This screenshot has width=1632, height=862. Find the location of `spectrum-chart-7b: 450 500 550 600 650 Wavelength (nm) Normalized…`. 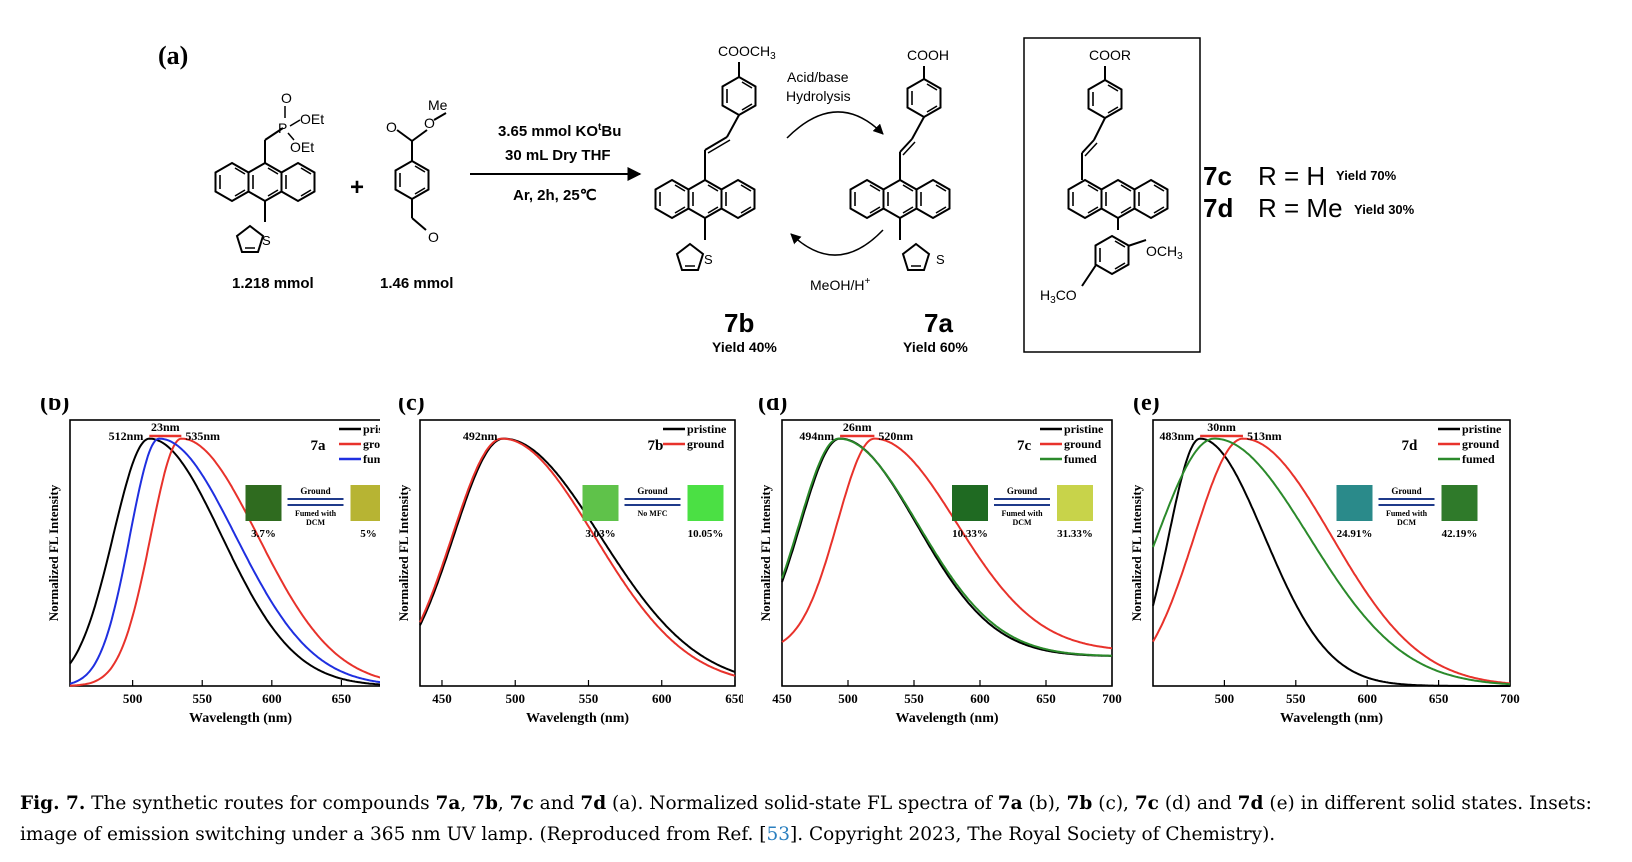

spectrum-chart-7b: 450 500 550 600 650 Wavelength (nm) Normalized… is located at coordinates (569, 562).